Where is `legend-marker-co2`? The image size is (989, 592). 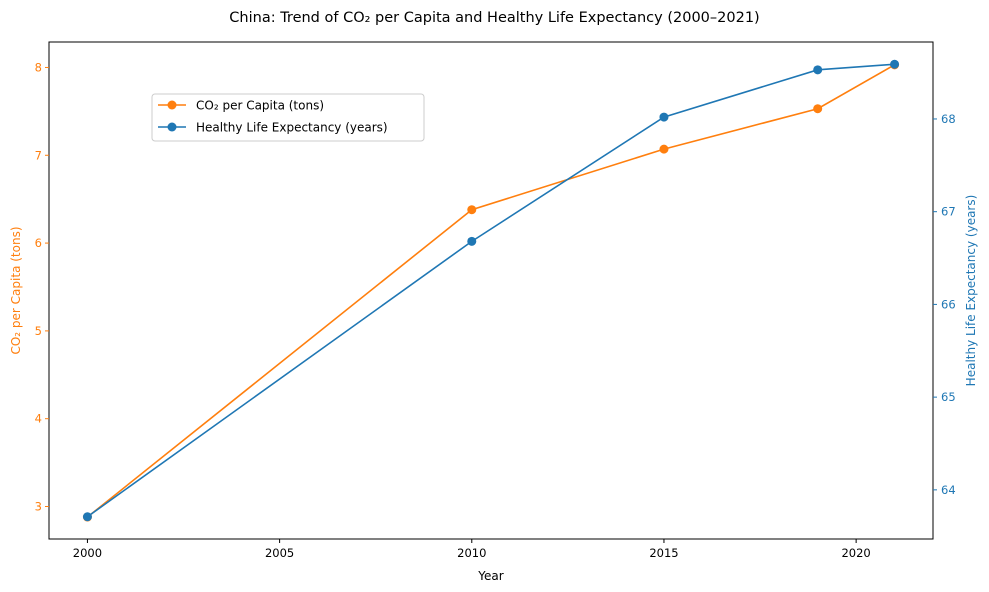 legend-marker-co2 is located at coordinates (172, 105).